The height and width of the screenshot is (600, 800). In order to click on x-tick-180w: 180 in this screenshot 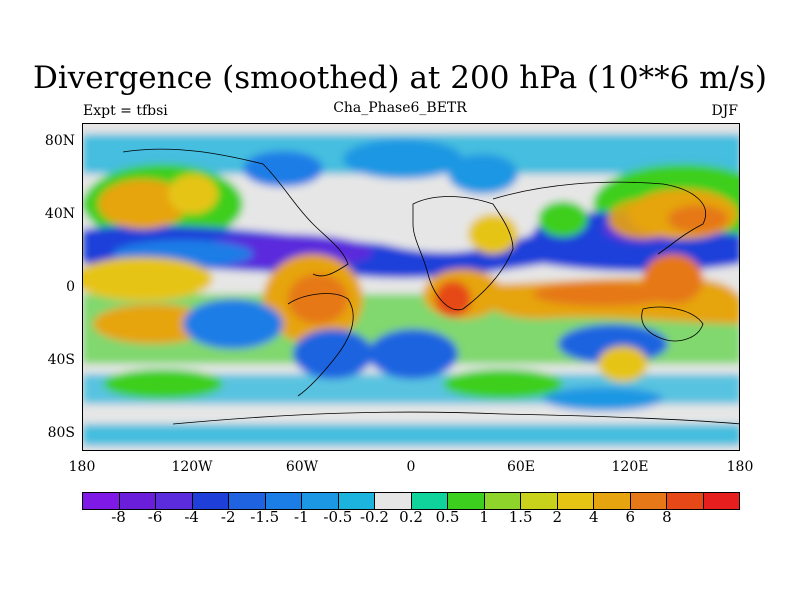, I will do `click(82, 467)`.